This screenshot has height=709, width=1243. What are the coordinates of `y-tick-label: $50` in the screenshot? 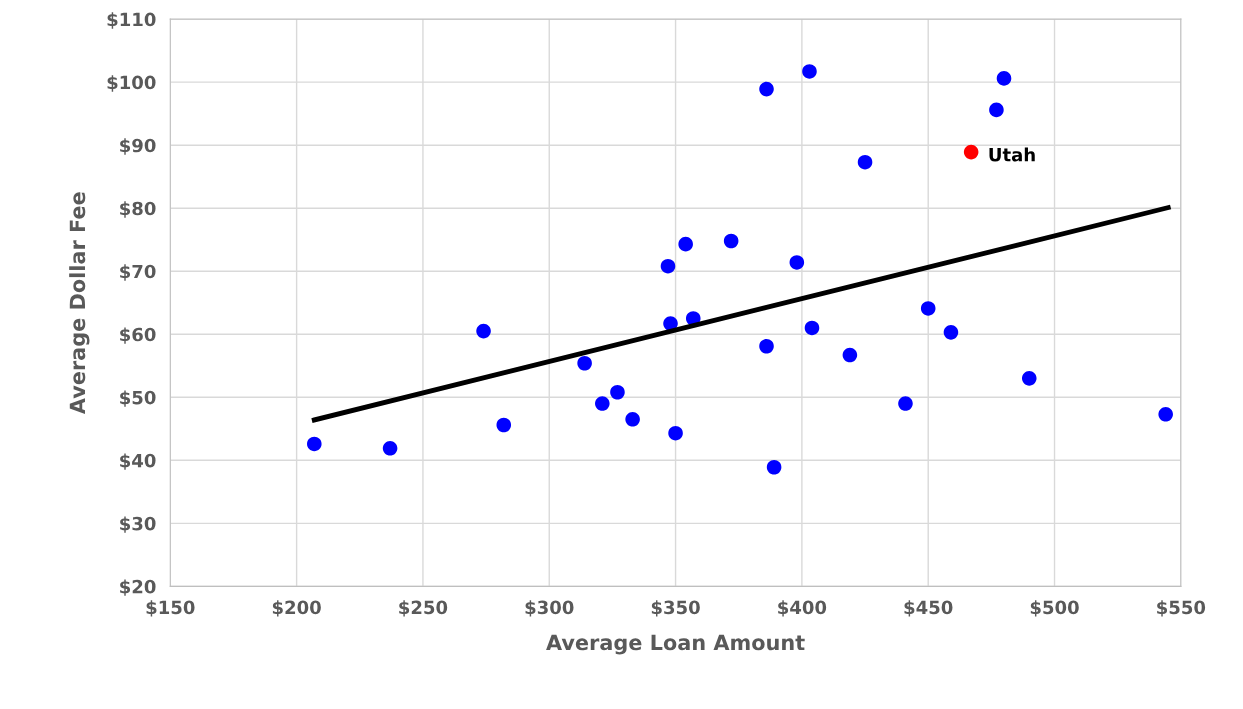 It's located at (138, 398).